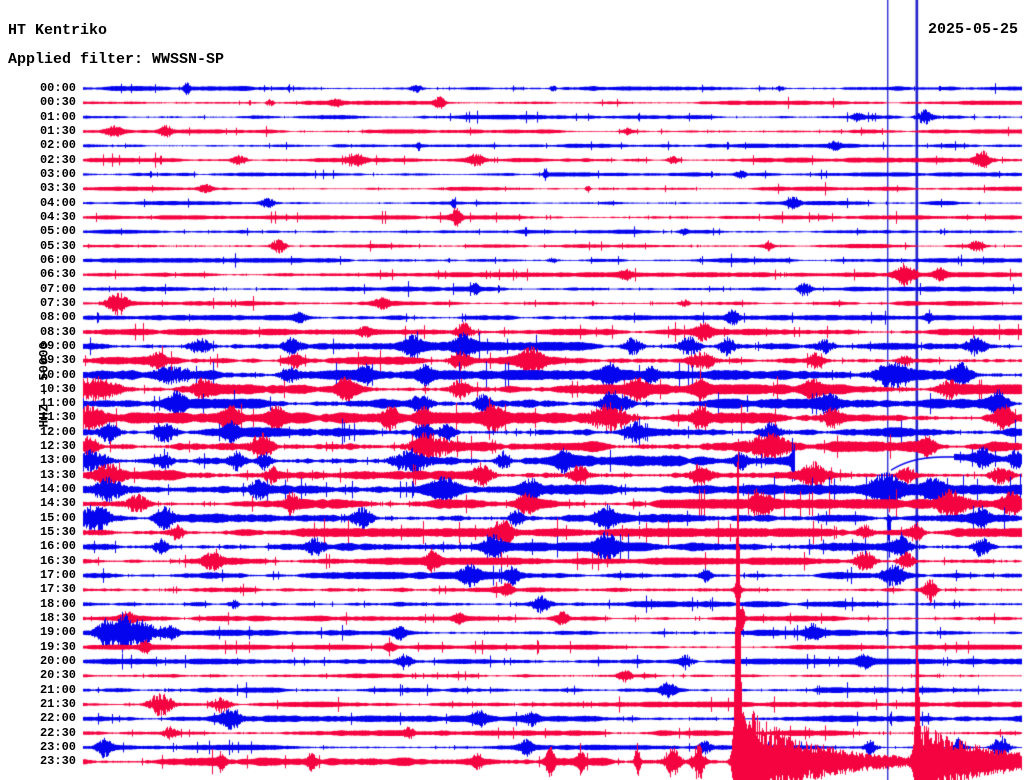 The width and height of the screenshot is (1024, 780). Describe the element at coordinates (57, 159) in the screenshot. I see `time-label-0230: 02:30` at that location.